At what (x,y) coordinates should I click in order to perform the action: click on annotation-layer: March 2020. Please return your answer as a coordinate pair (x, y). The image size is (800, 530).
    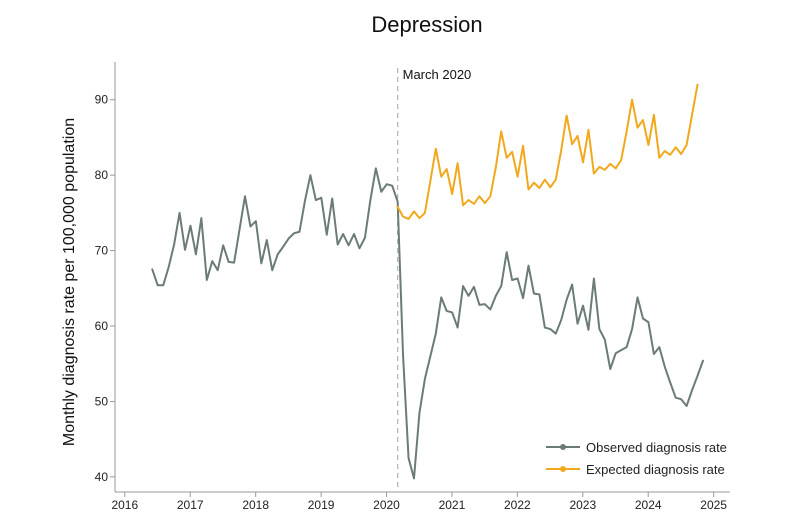
    Looking at the image, I should click on (434, 279).